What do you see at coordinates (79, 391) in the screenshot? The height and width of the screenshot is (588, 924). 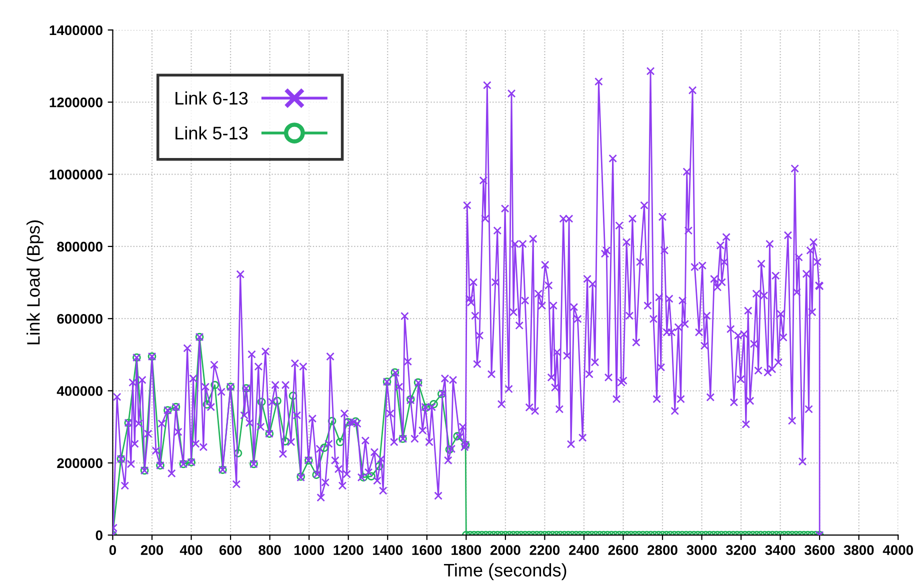 I see `y-tick-label: 400000` at bounding box center [79, 391].